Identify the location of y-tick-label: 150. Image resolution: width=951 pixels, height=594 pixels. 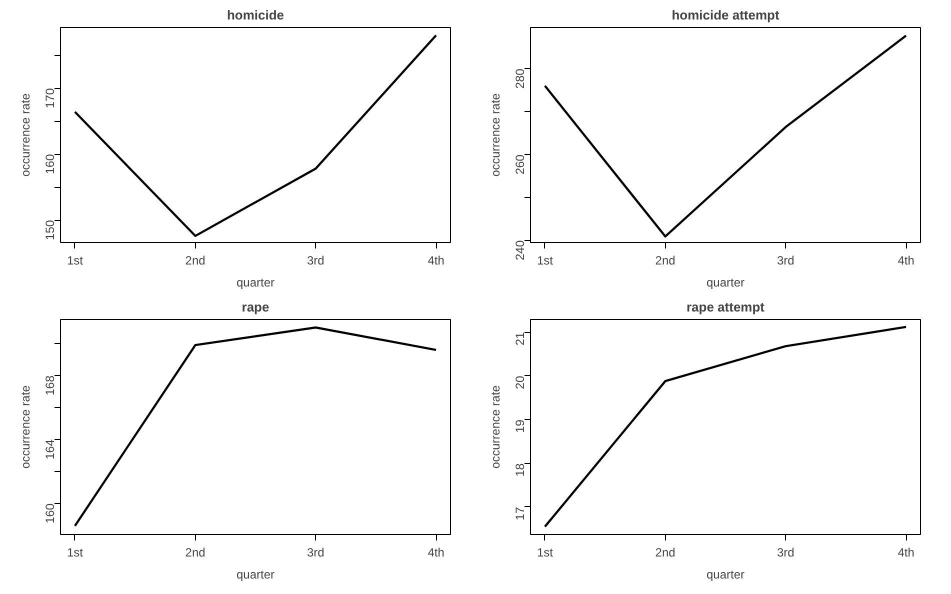
(50, 230).